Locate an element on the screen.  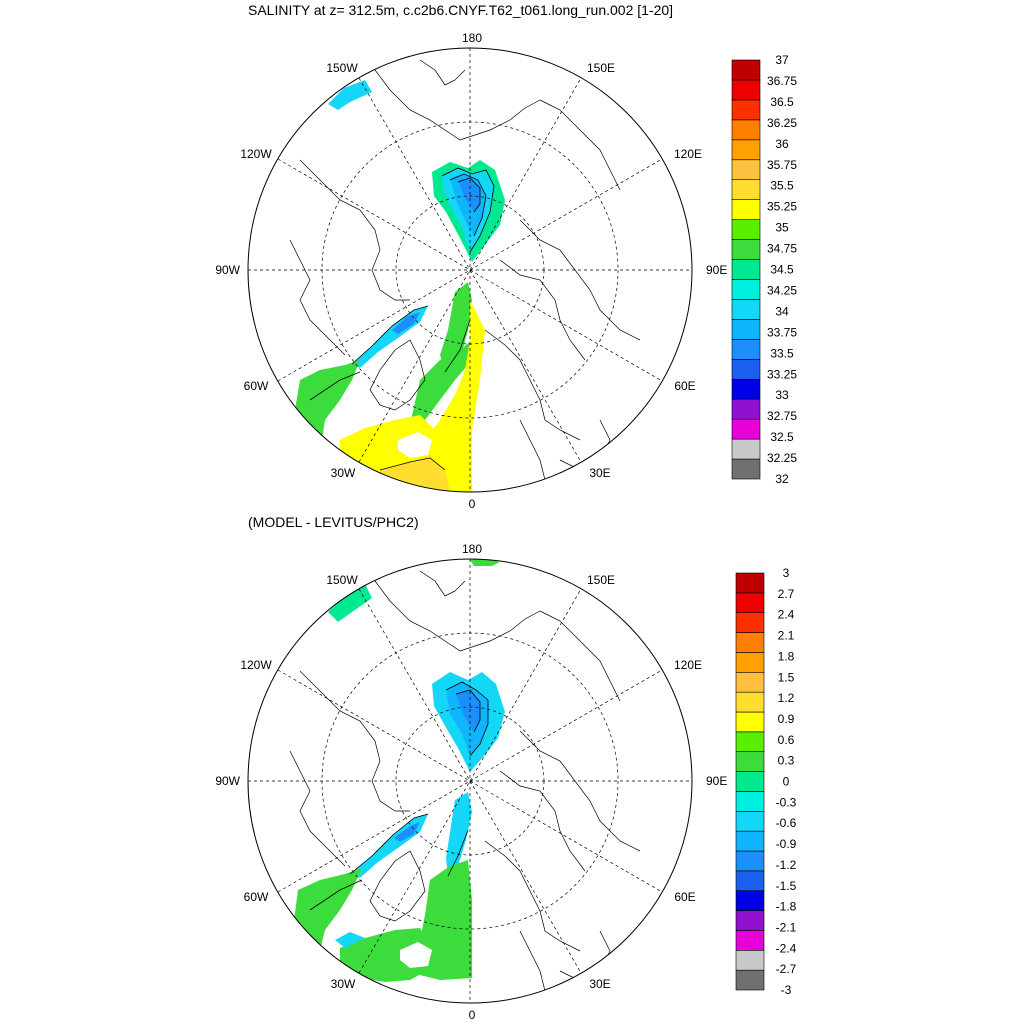
colorbar-label: 36 is located at coordinates (782, 144).